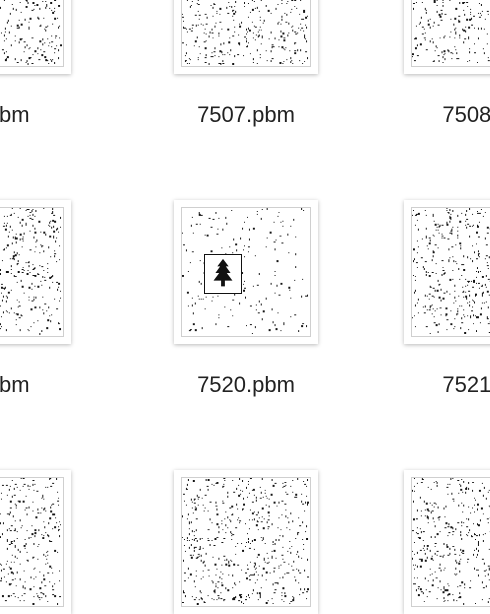 This screenshot has width=490, height=614. I want to click on file-name-label: 7521.p, so click(466, 384).